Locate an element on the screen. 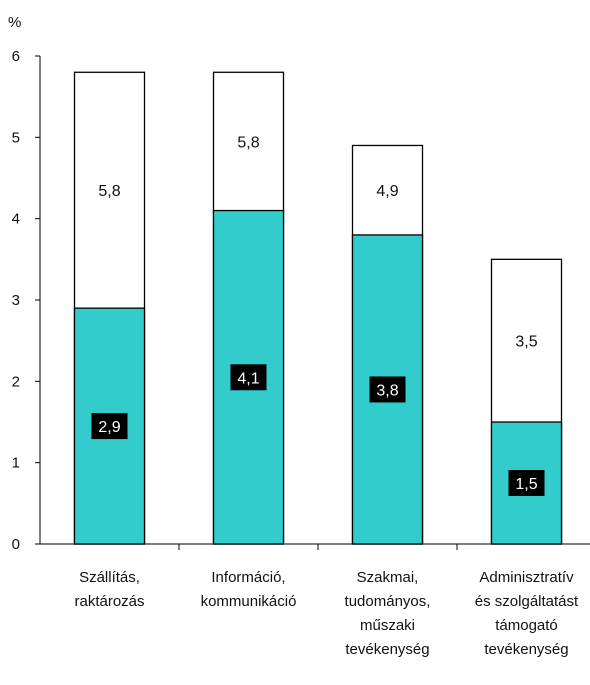  data-label-inner: 4,1 is located at coordinates (248, 378).